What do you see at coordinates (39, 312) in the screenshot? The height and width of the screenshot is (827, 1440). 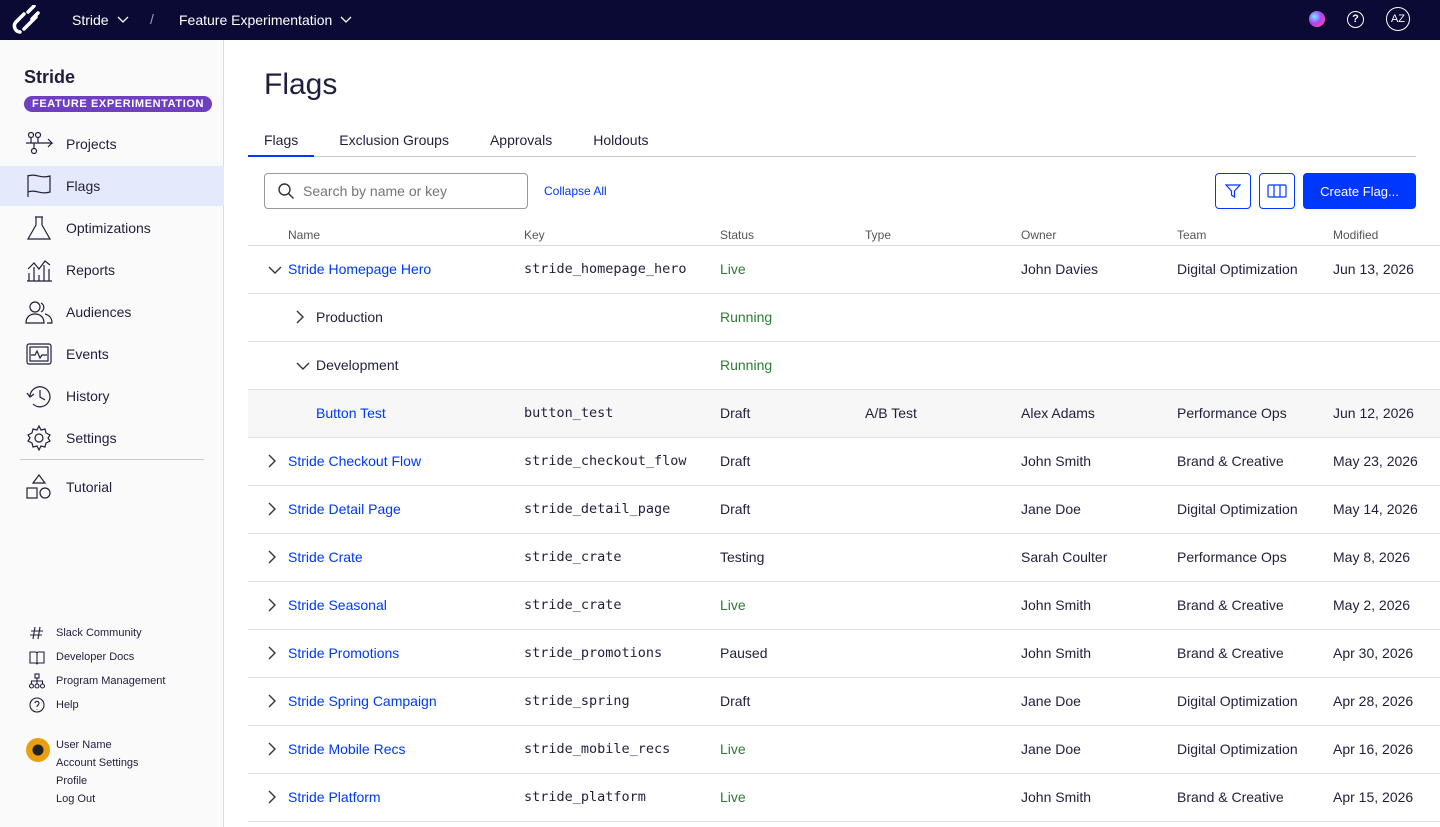 I see `audiences-icon` at bounding box center [39, 312].